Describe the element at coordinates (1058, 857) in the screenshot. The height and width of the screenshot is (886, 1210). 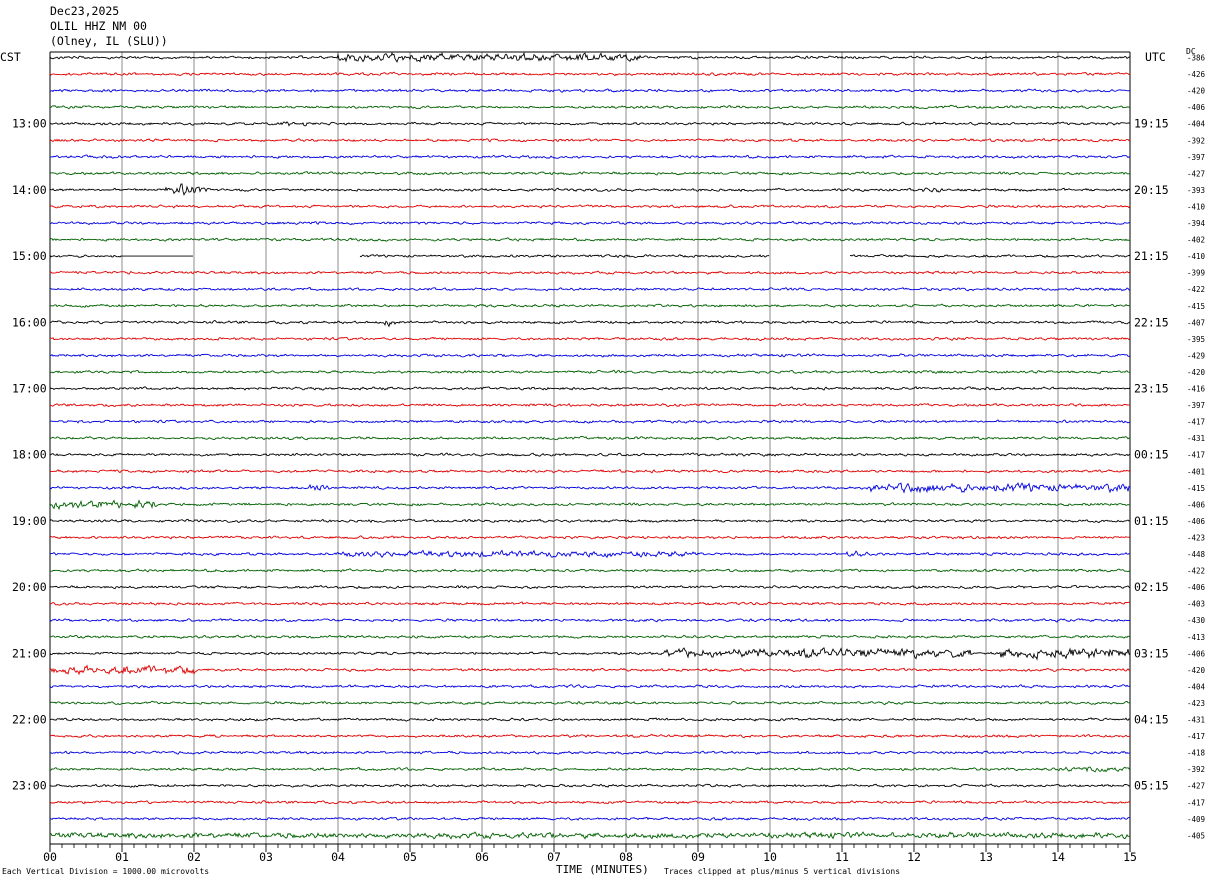
I see `x-tick-label: 14` at that location.